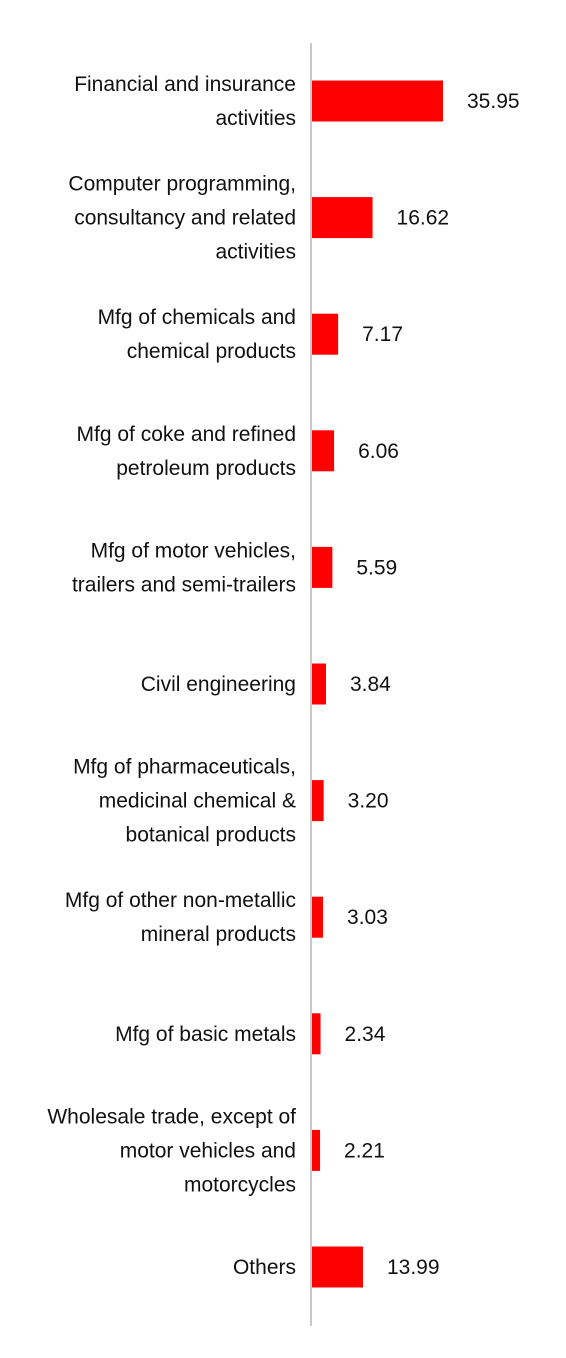 Image resolution: width=566 pixels, height=1358 pixels. What do you see at coordinates (180, 900) in the screenshot?
I see `category-label-line: Mfg of other non-metallic` at bounding box center [180, 900].